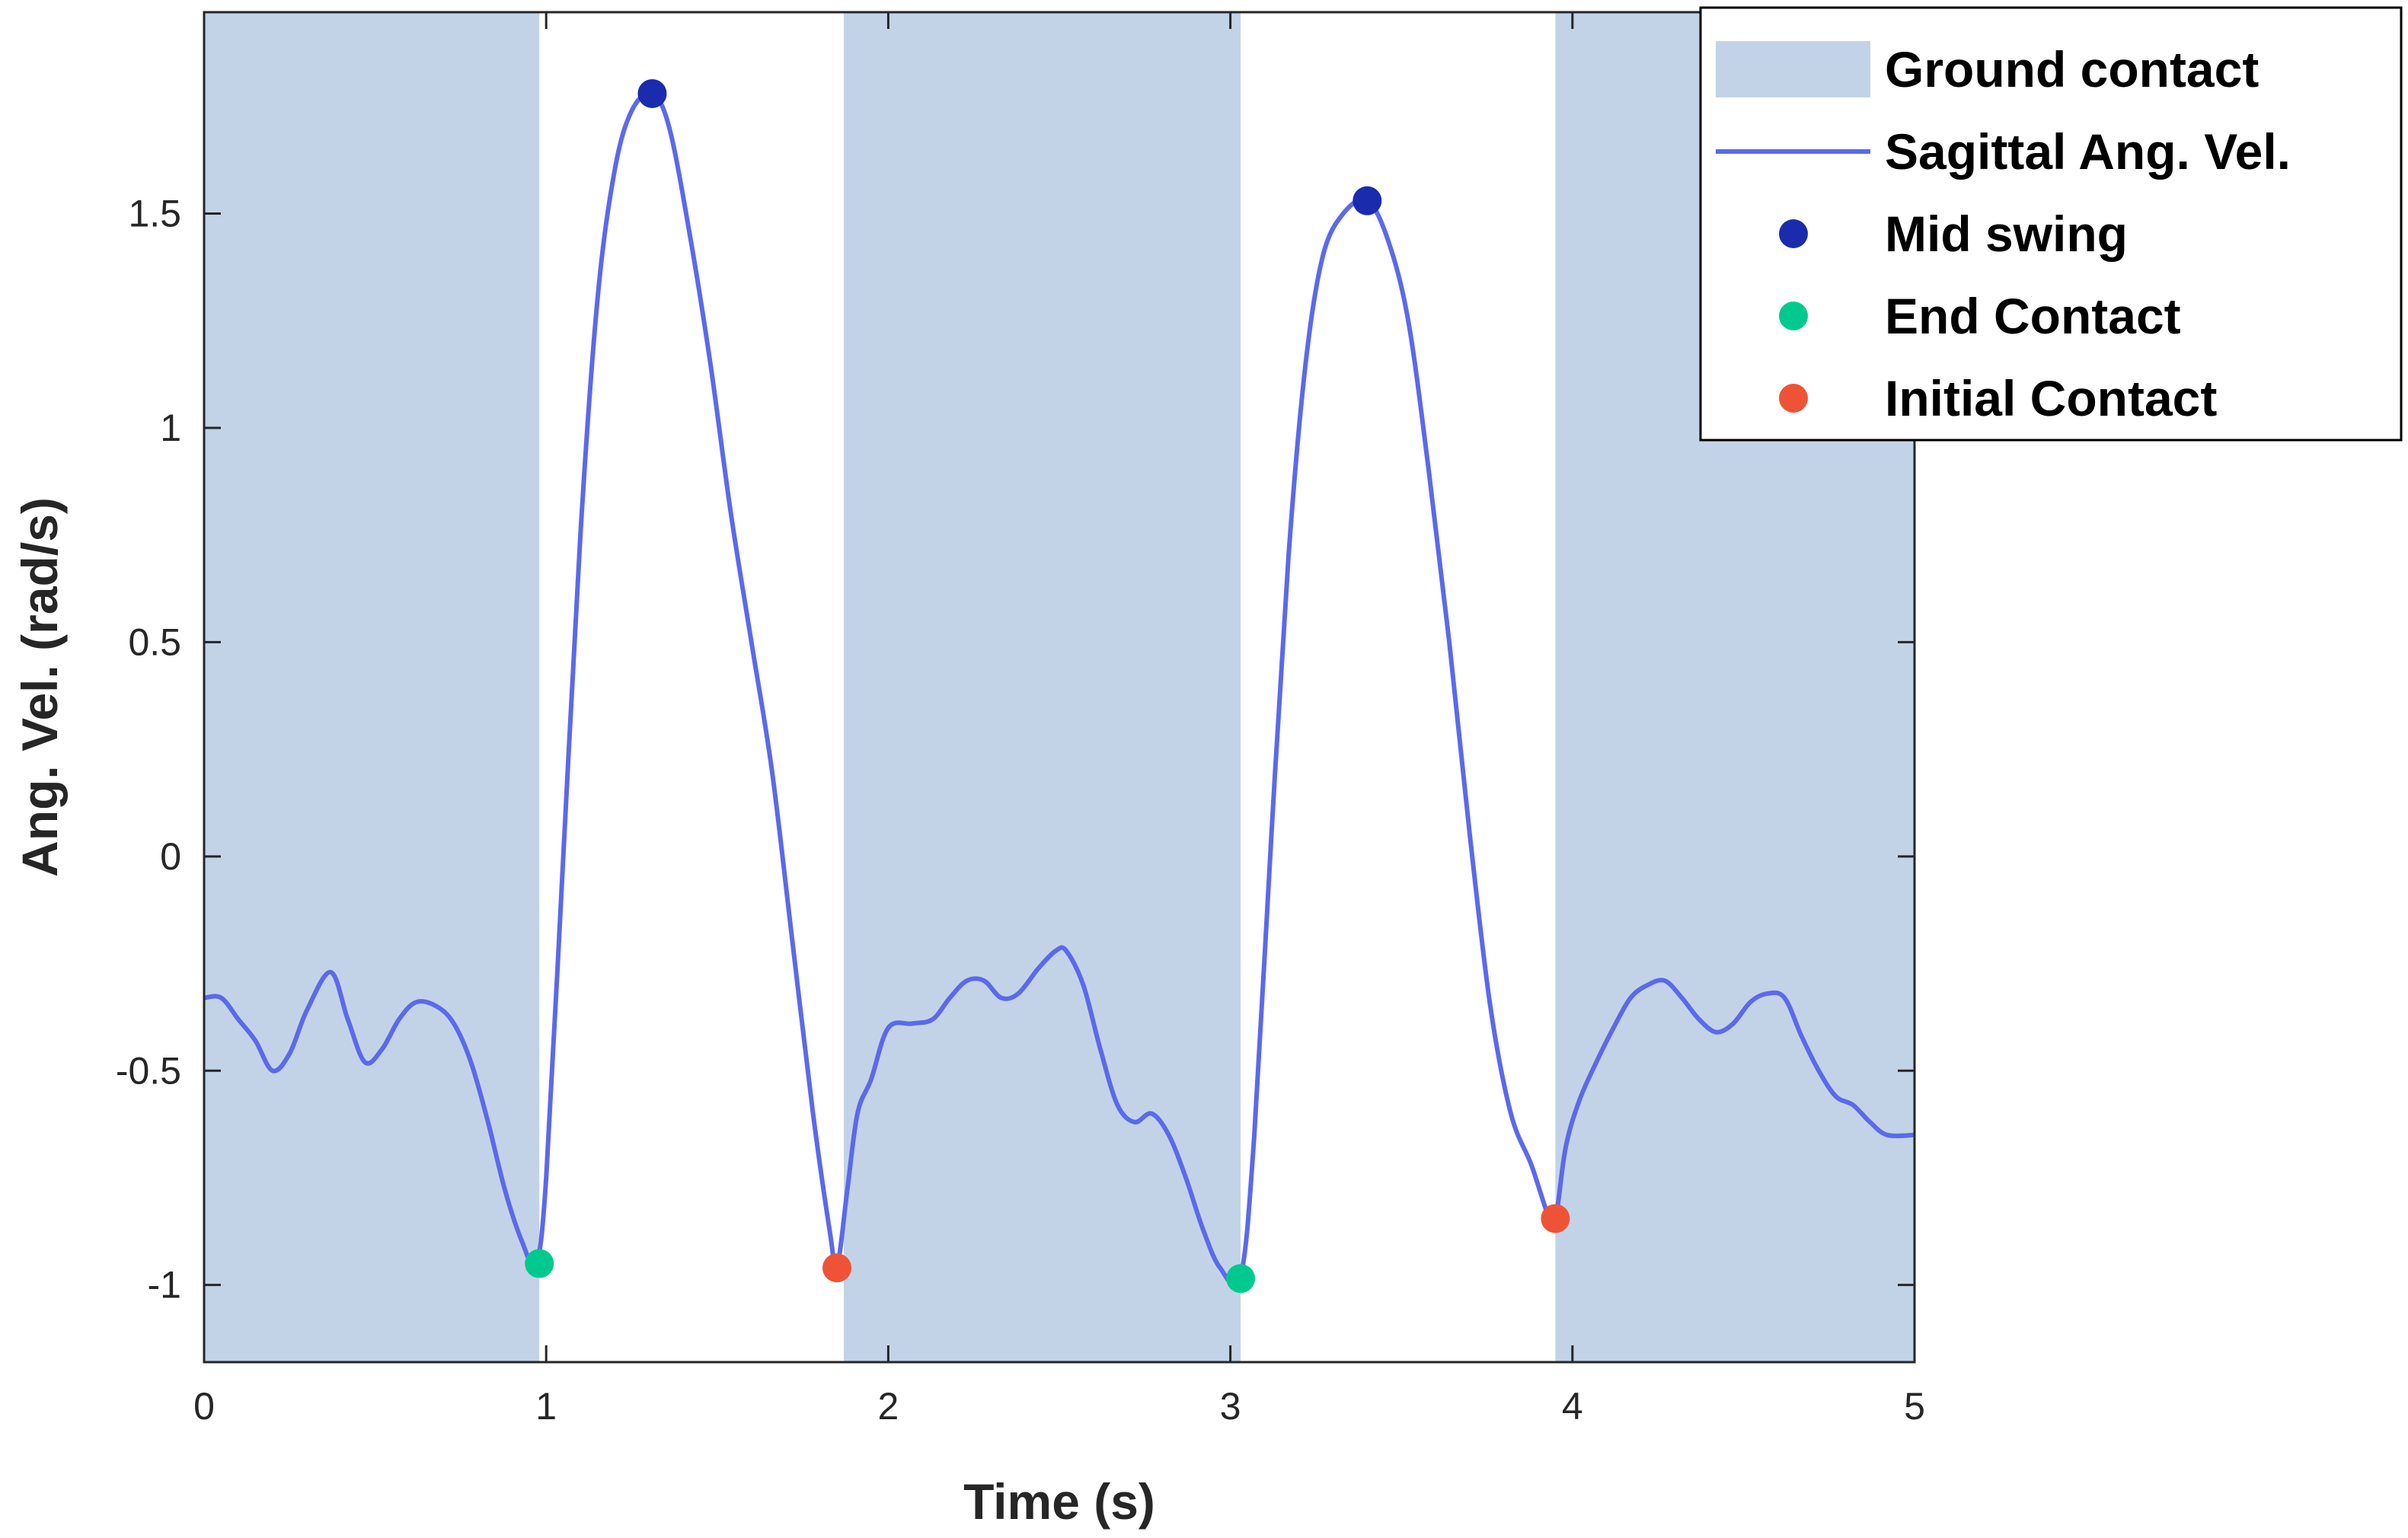 The width and height of the screenshot is (2408, 1538). What do you see at coordinates (40, 687) in the screenshot?
I see `y-axis-title: Ang. Vel. (rad/s)` at bounding box center [40, 687].